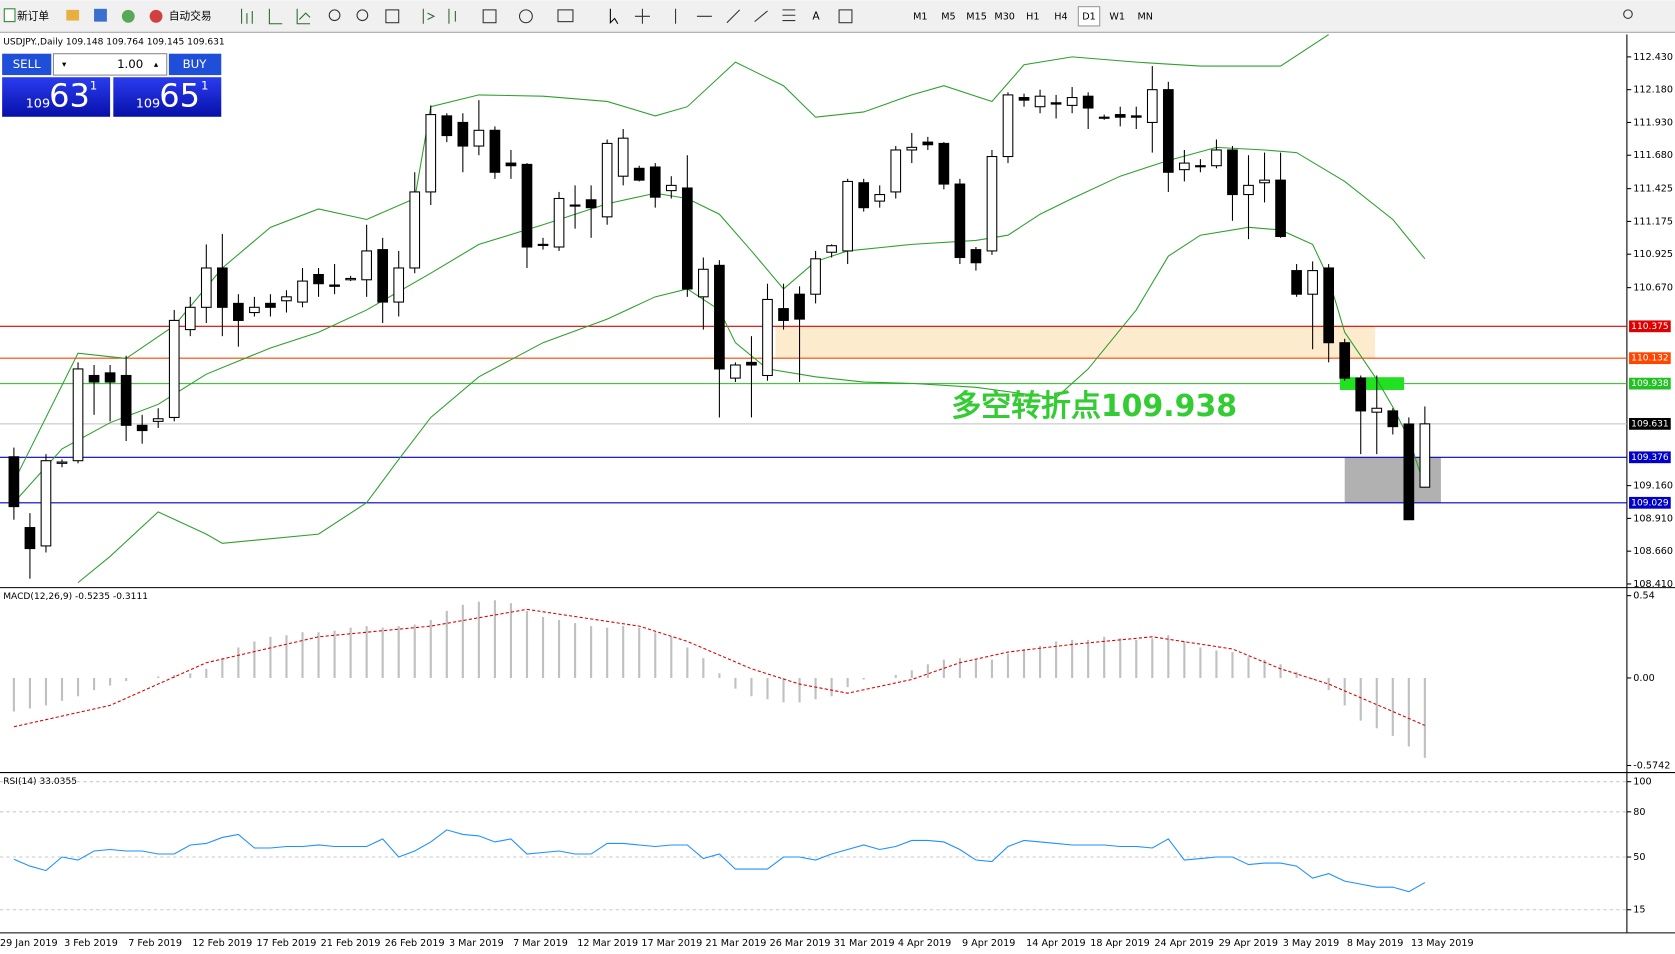 The image size is (1675, 954). Describe the element at coordinates (1032, 16) in the screenshot. I see `timeframe-button: H1` at that location.